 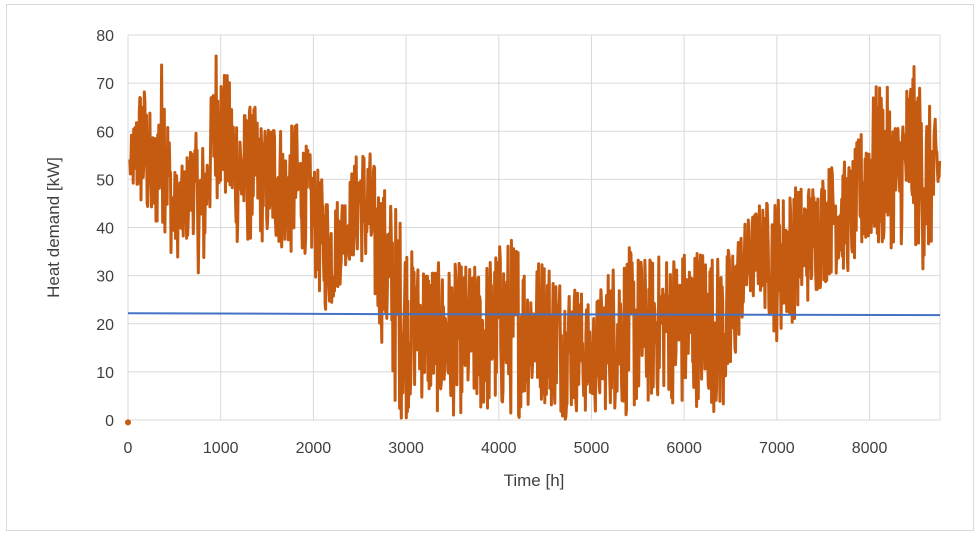 I want to click on y-tick-label: 40, so click(x=105, y=229).